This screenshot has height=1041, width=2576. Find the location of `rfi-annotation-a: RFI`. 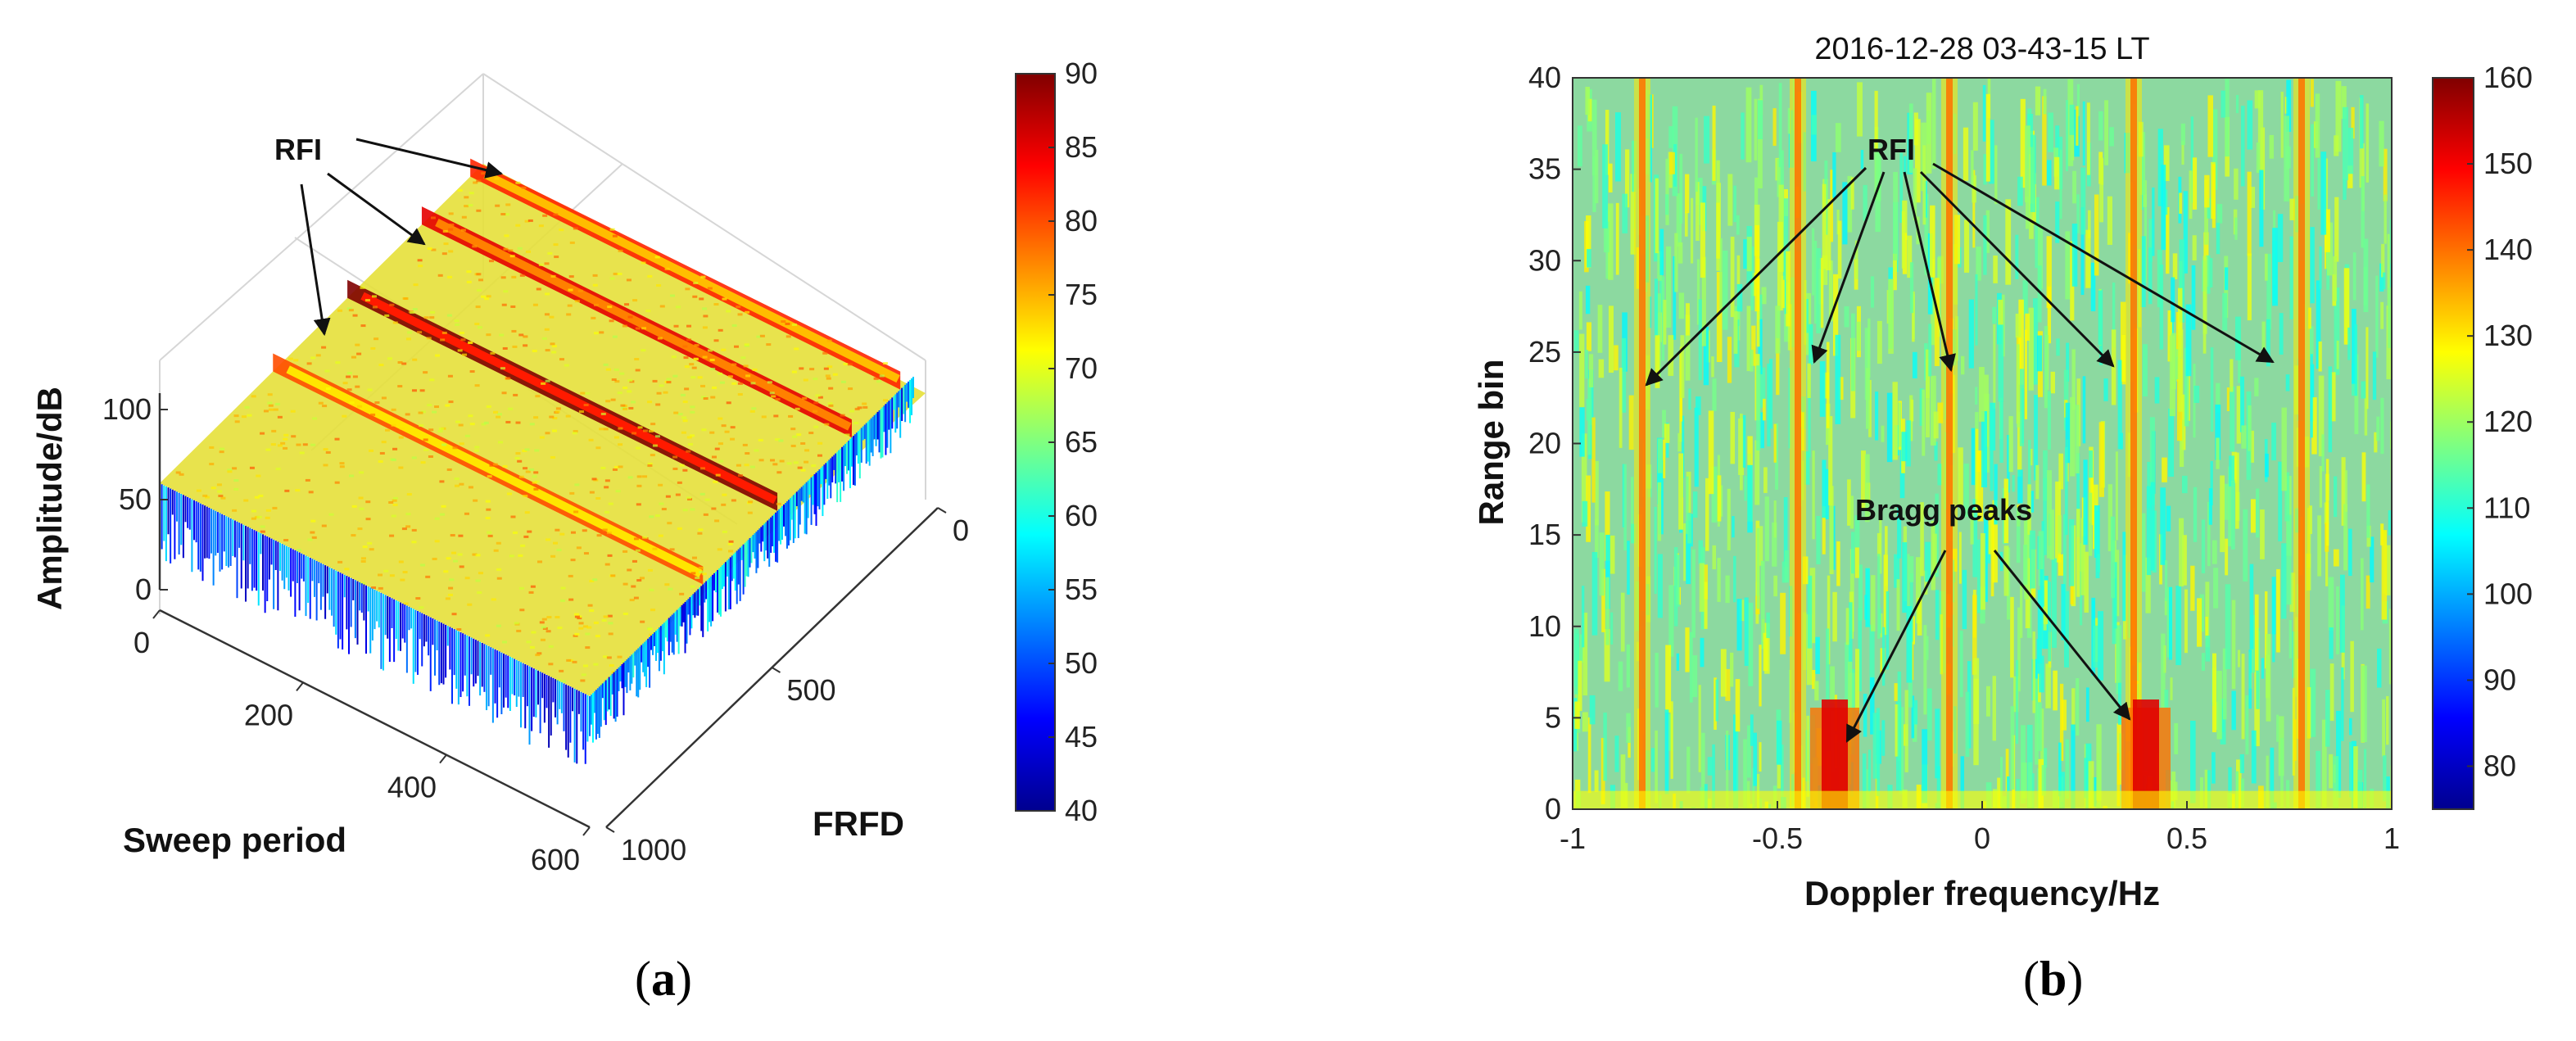

rfi-annotation-a: RFI is located at coordinates (298, 149).